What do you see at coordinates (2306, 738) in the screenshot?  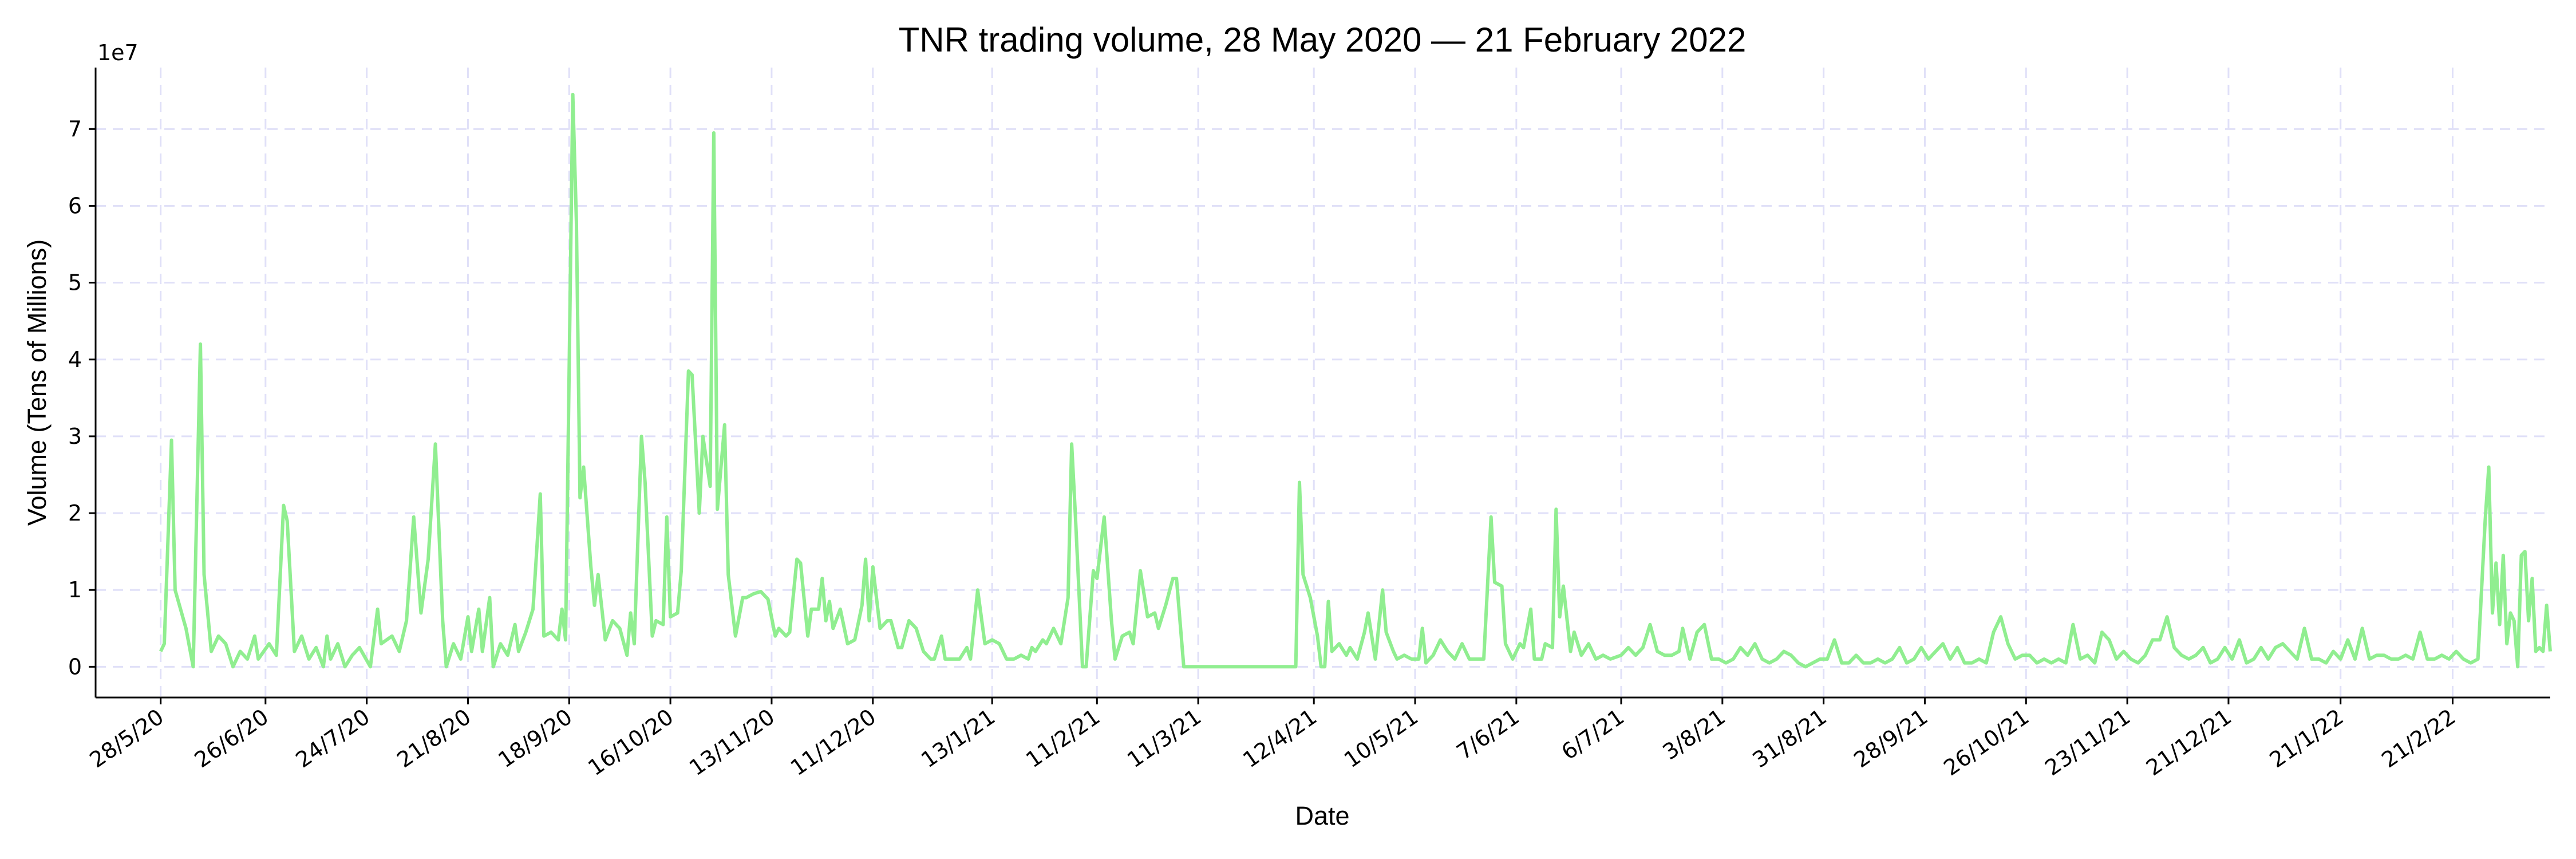 I see `x-tick-label: 21/1/22` at bounding box center [2306, 738].